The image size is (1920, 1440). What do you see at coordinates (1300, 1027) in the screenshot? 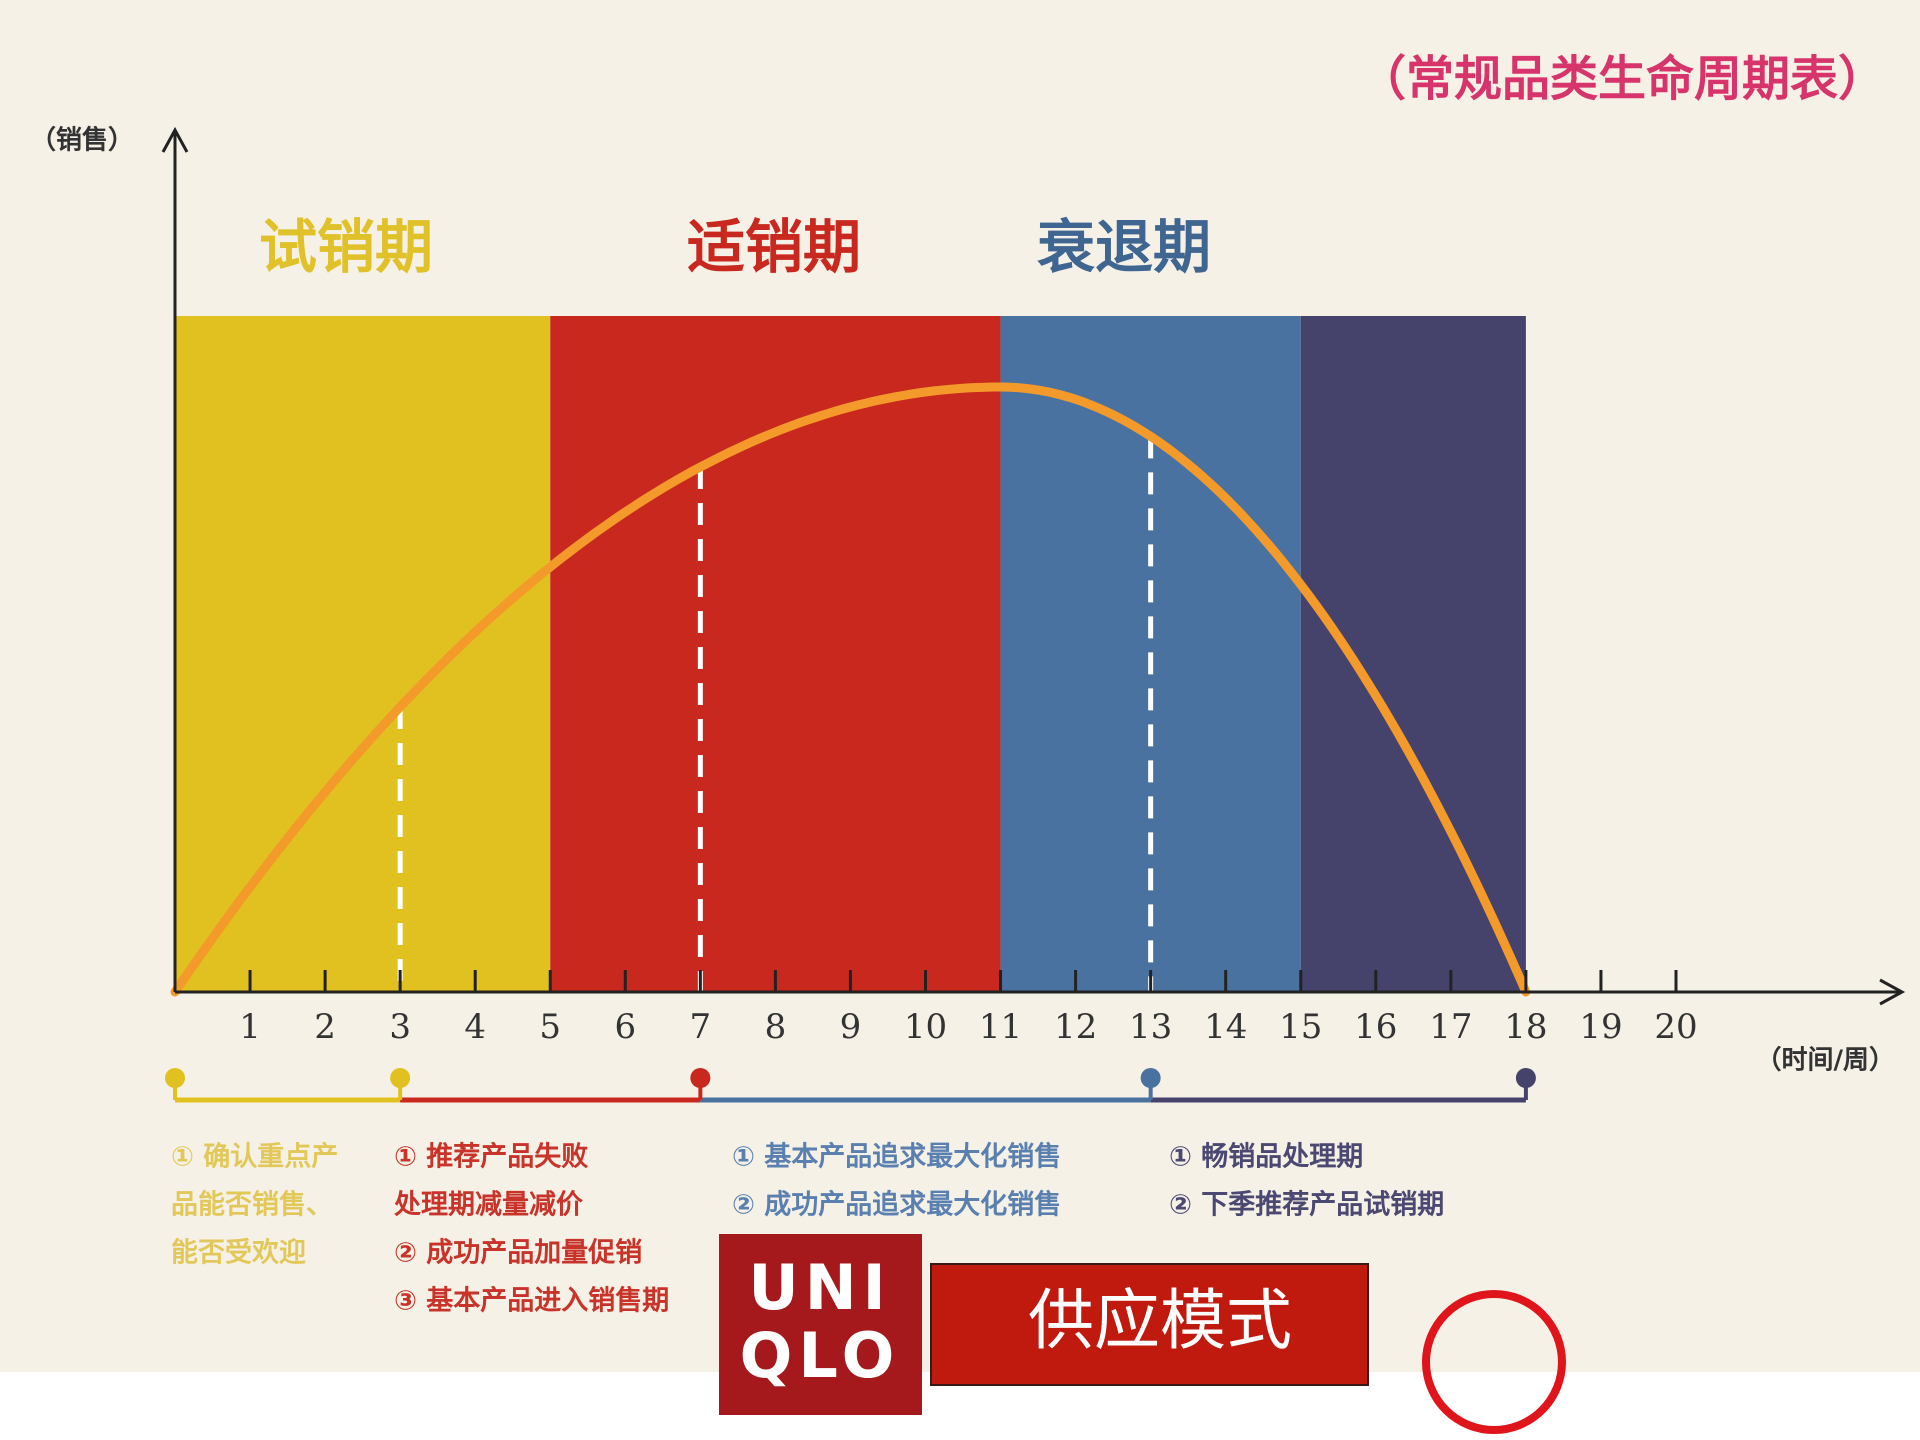
I see `x-tick-label: 15` at bounding box center [1300, 1027].